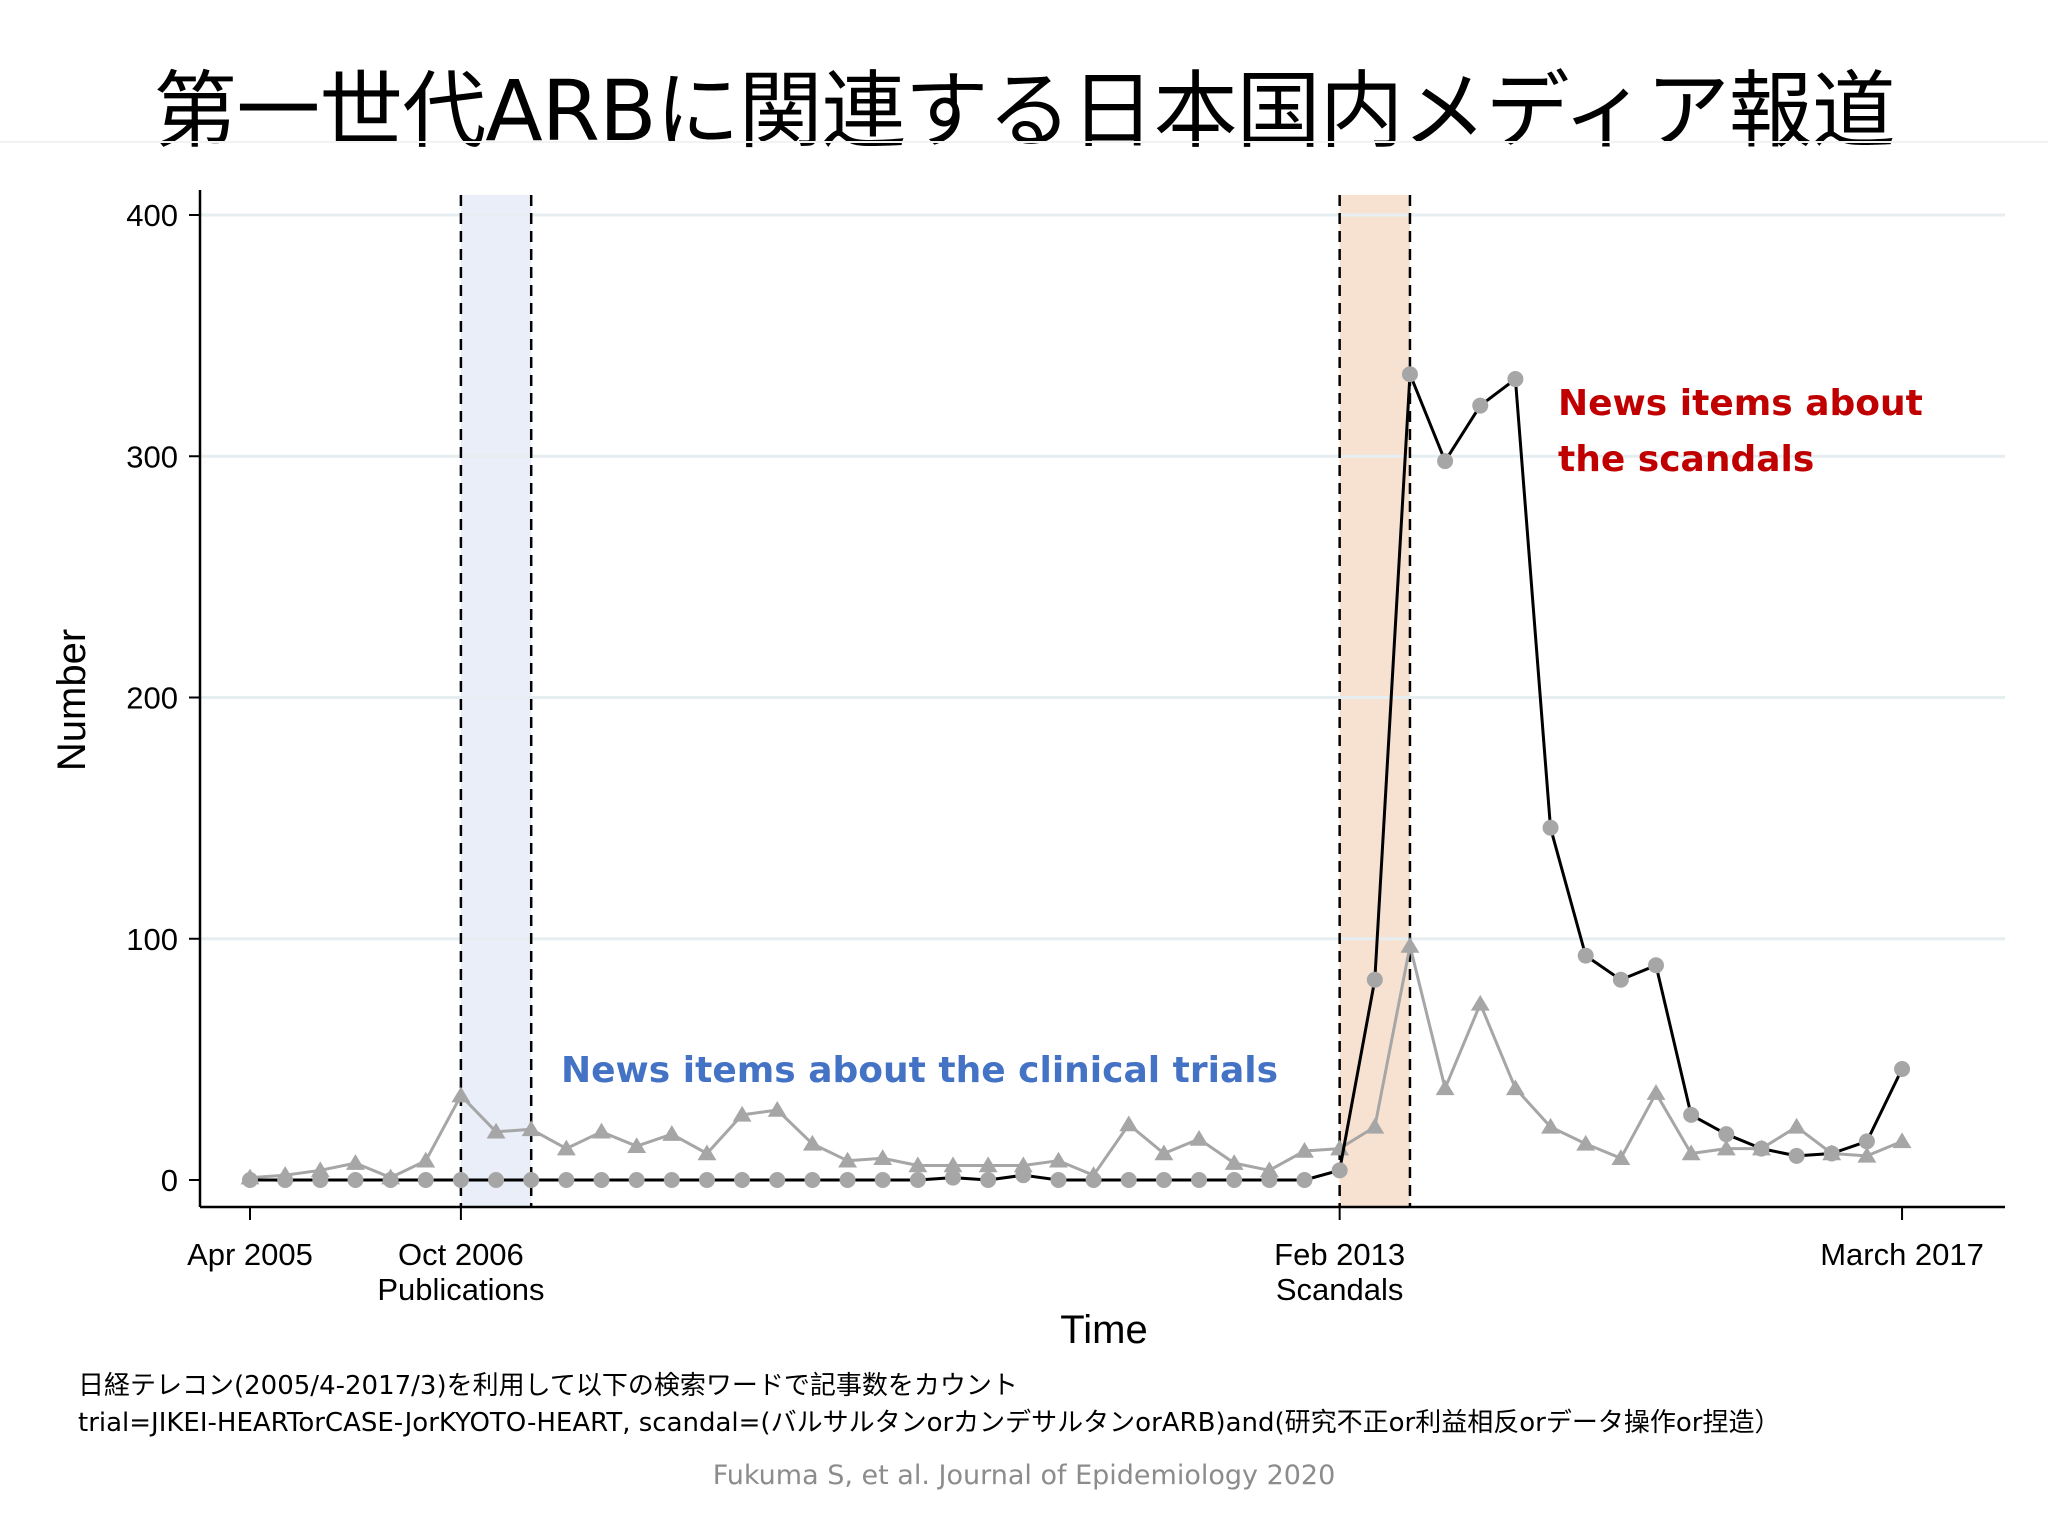  Describe the element at coordinates (169, 1180) in the screenshot. I see `y-tick-label-0: 0` at that location.